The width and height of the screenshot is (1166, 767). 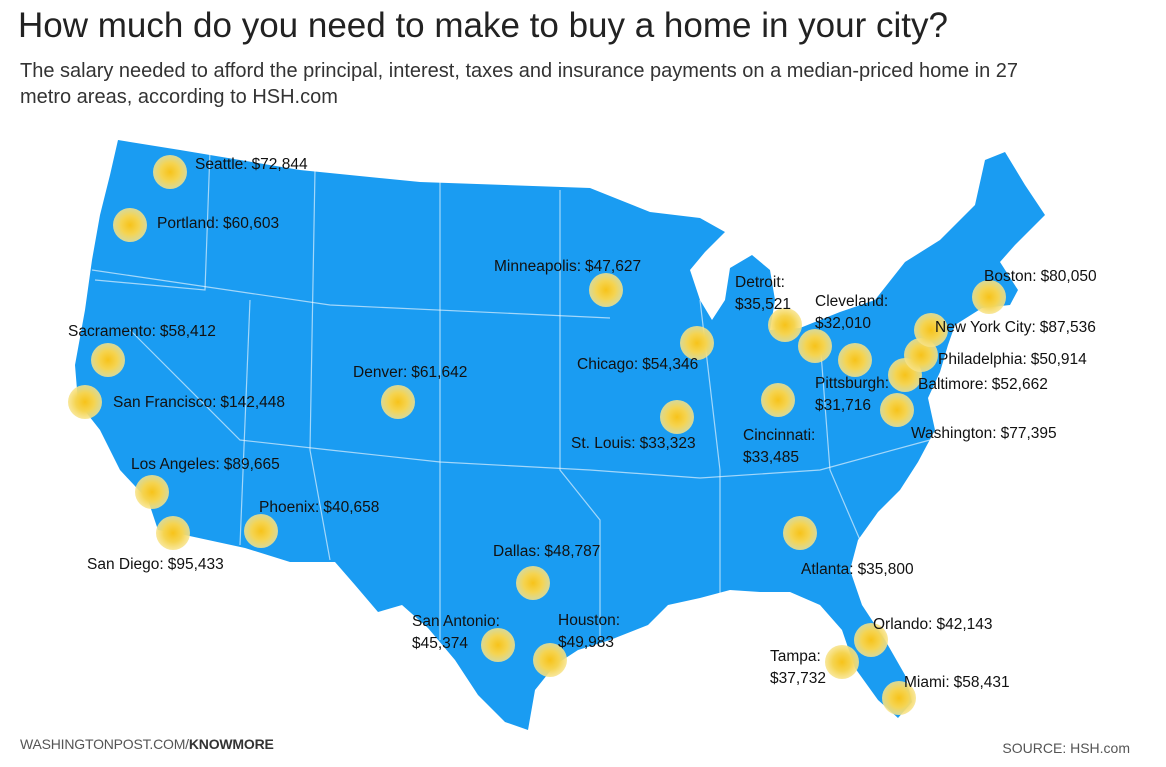 I want to click on city-name: Cincinnati:, so click(x=779, y=435).